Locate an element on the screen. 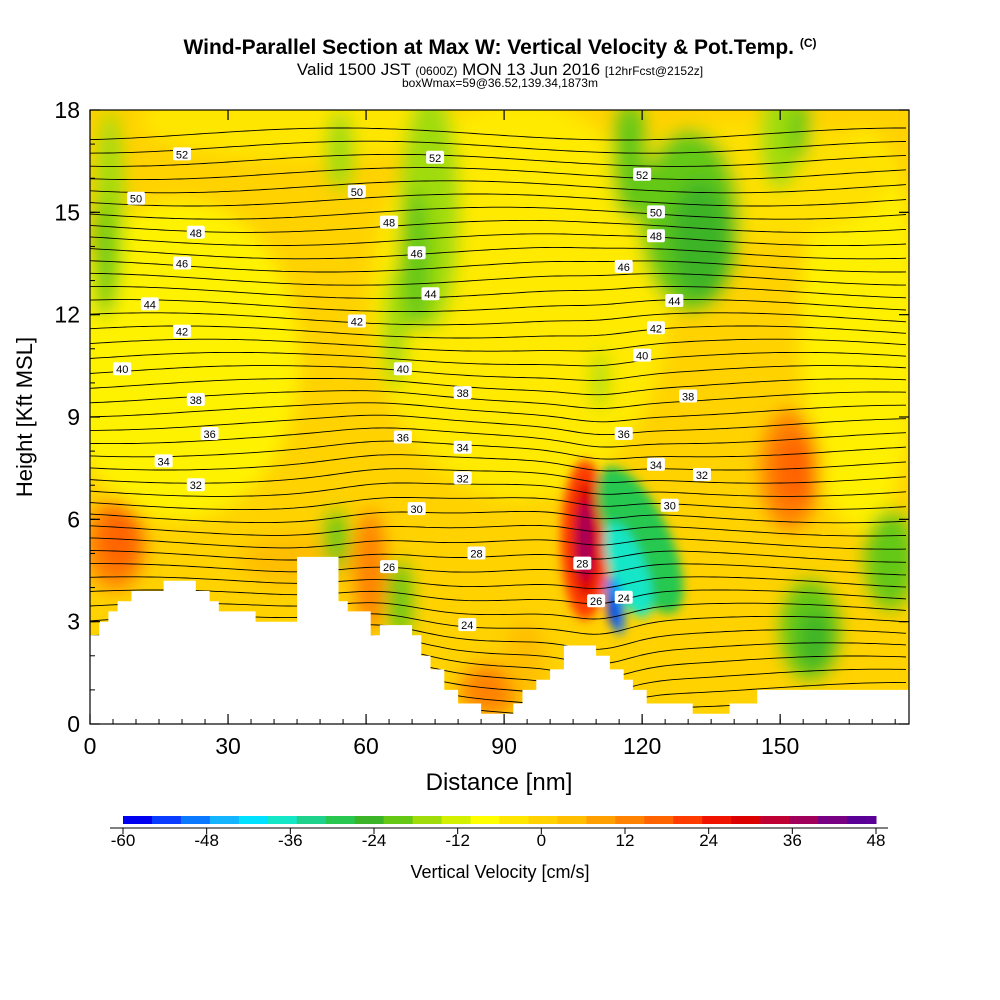  theta-label-text: 46 is located at coordinates (182, 265).